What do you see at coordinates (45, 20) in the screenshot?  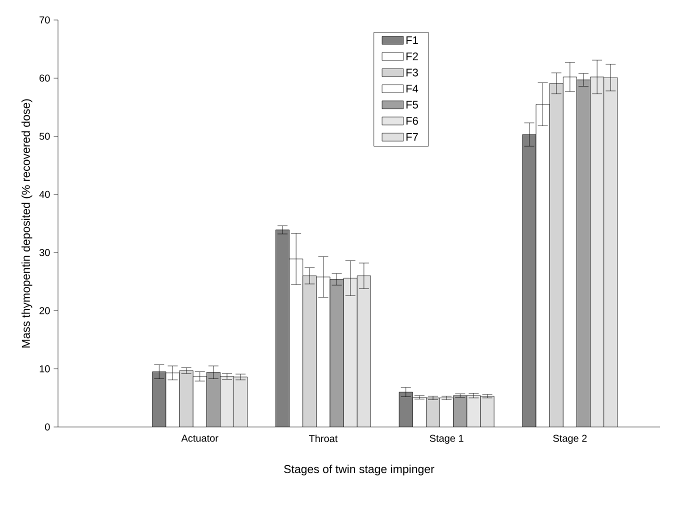 I see `y-tick-label: 70` at bounding box center [45, 20].